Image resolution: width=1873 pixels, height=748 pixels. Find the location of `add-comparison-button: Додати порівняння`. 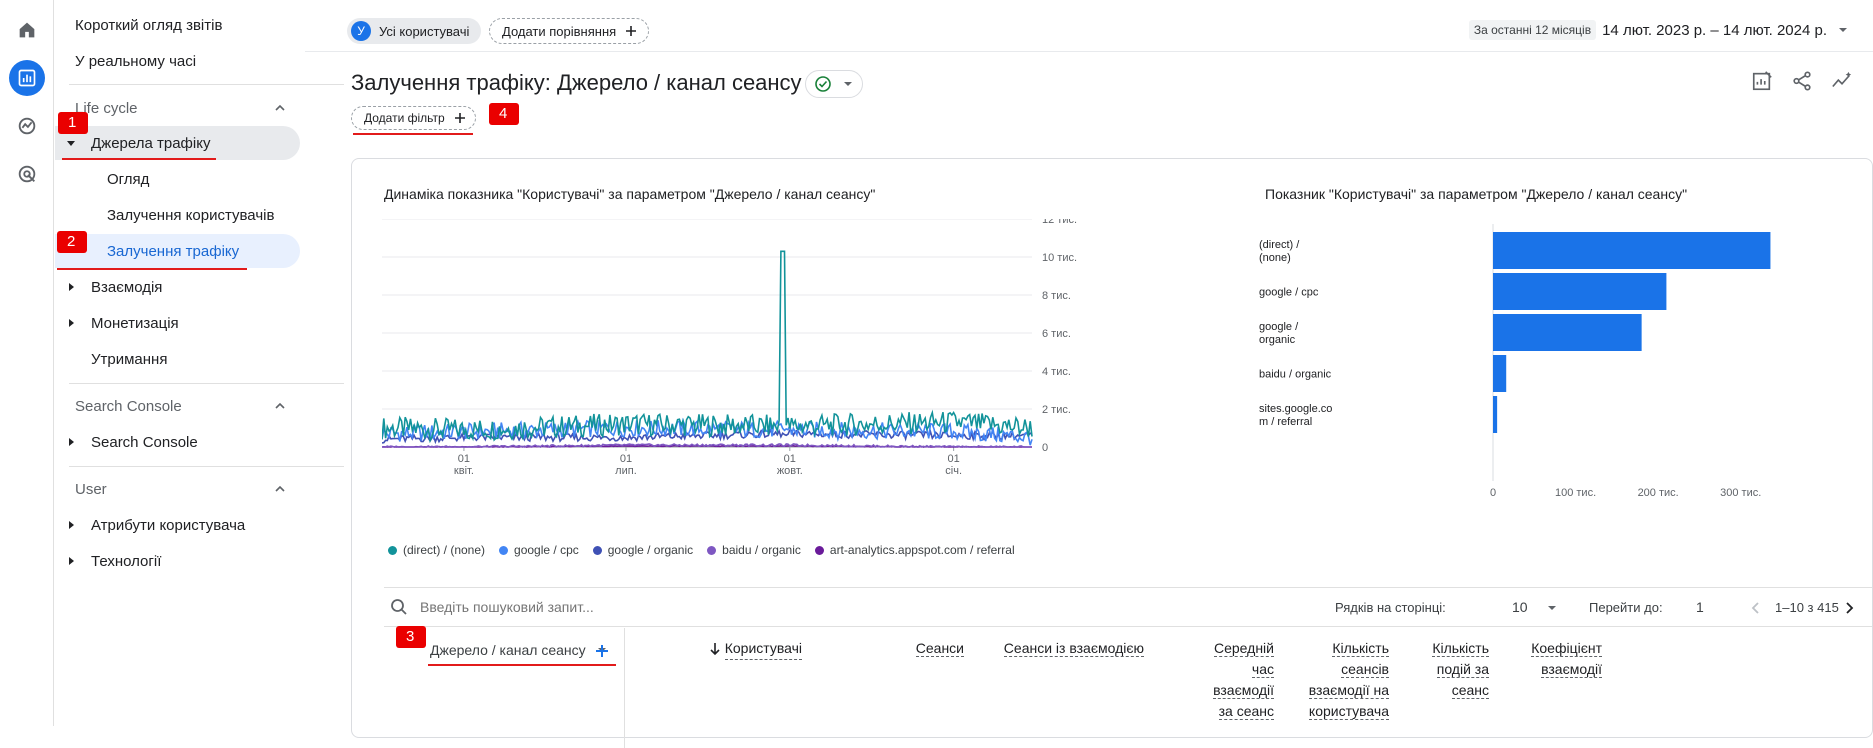

add-comparison-button: Додати порівняння is located at coordinates (569, 31).